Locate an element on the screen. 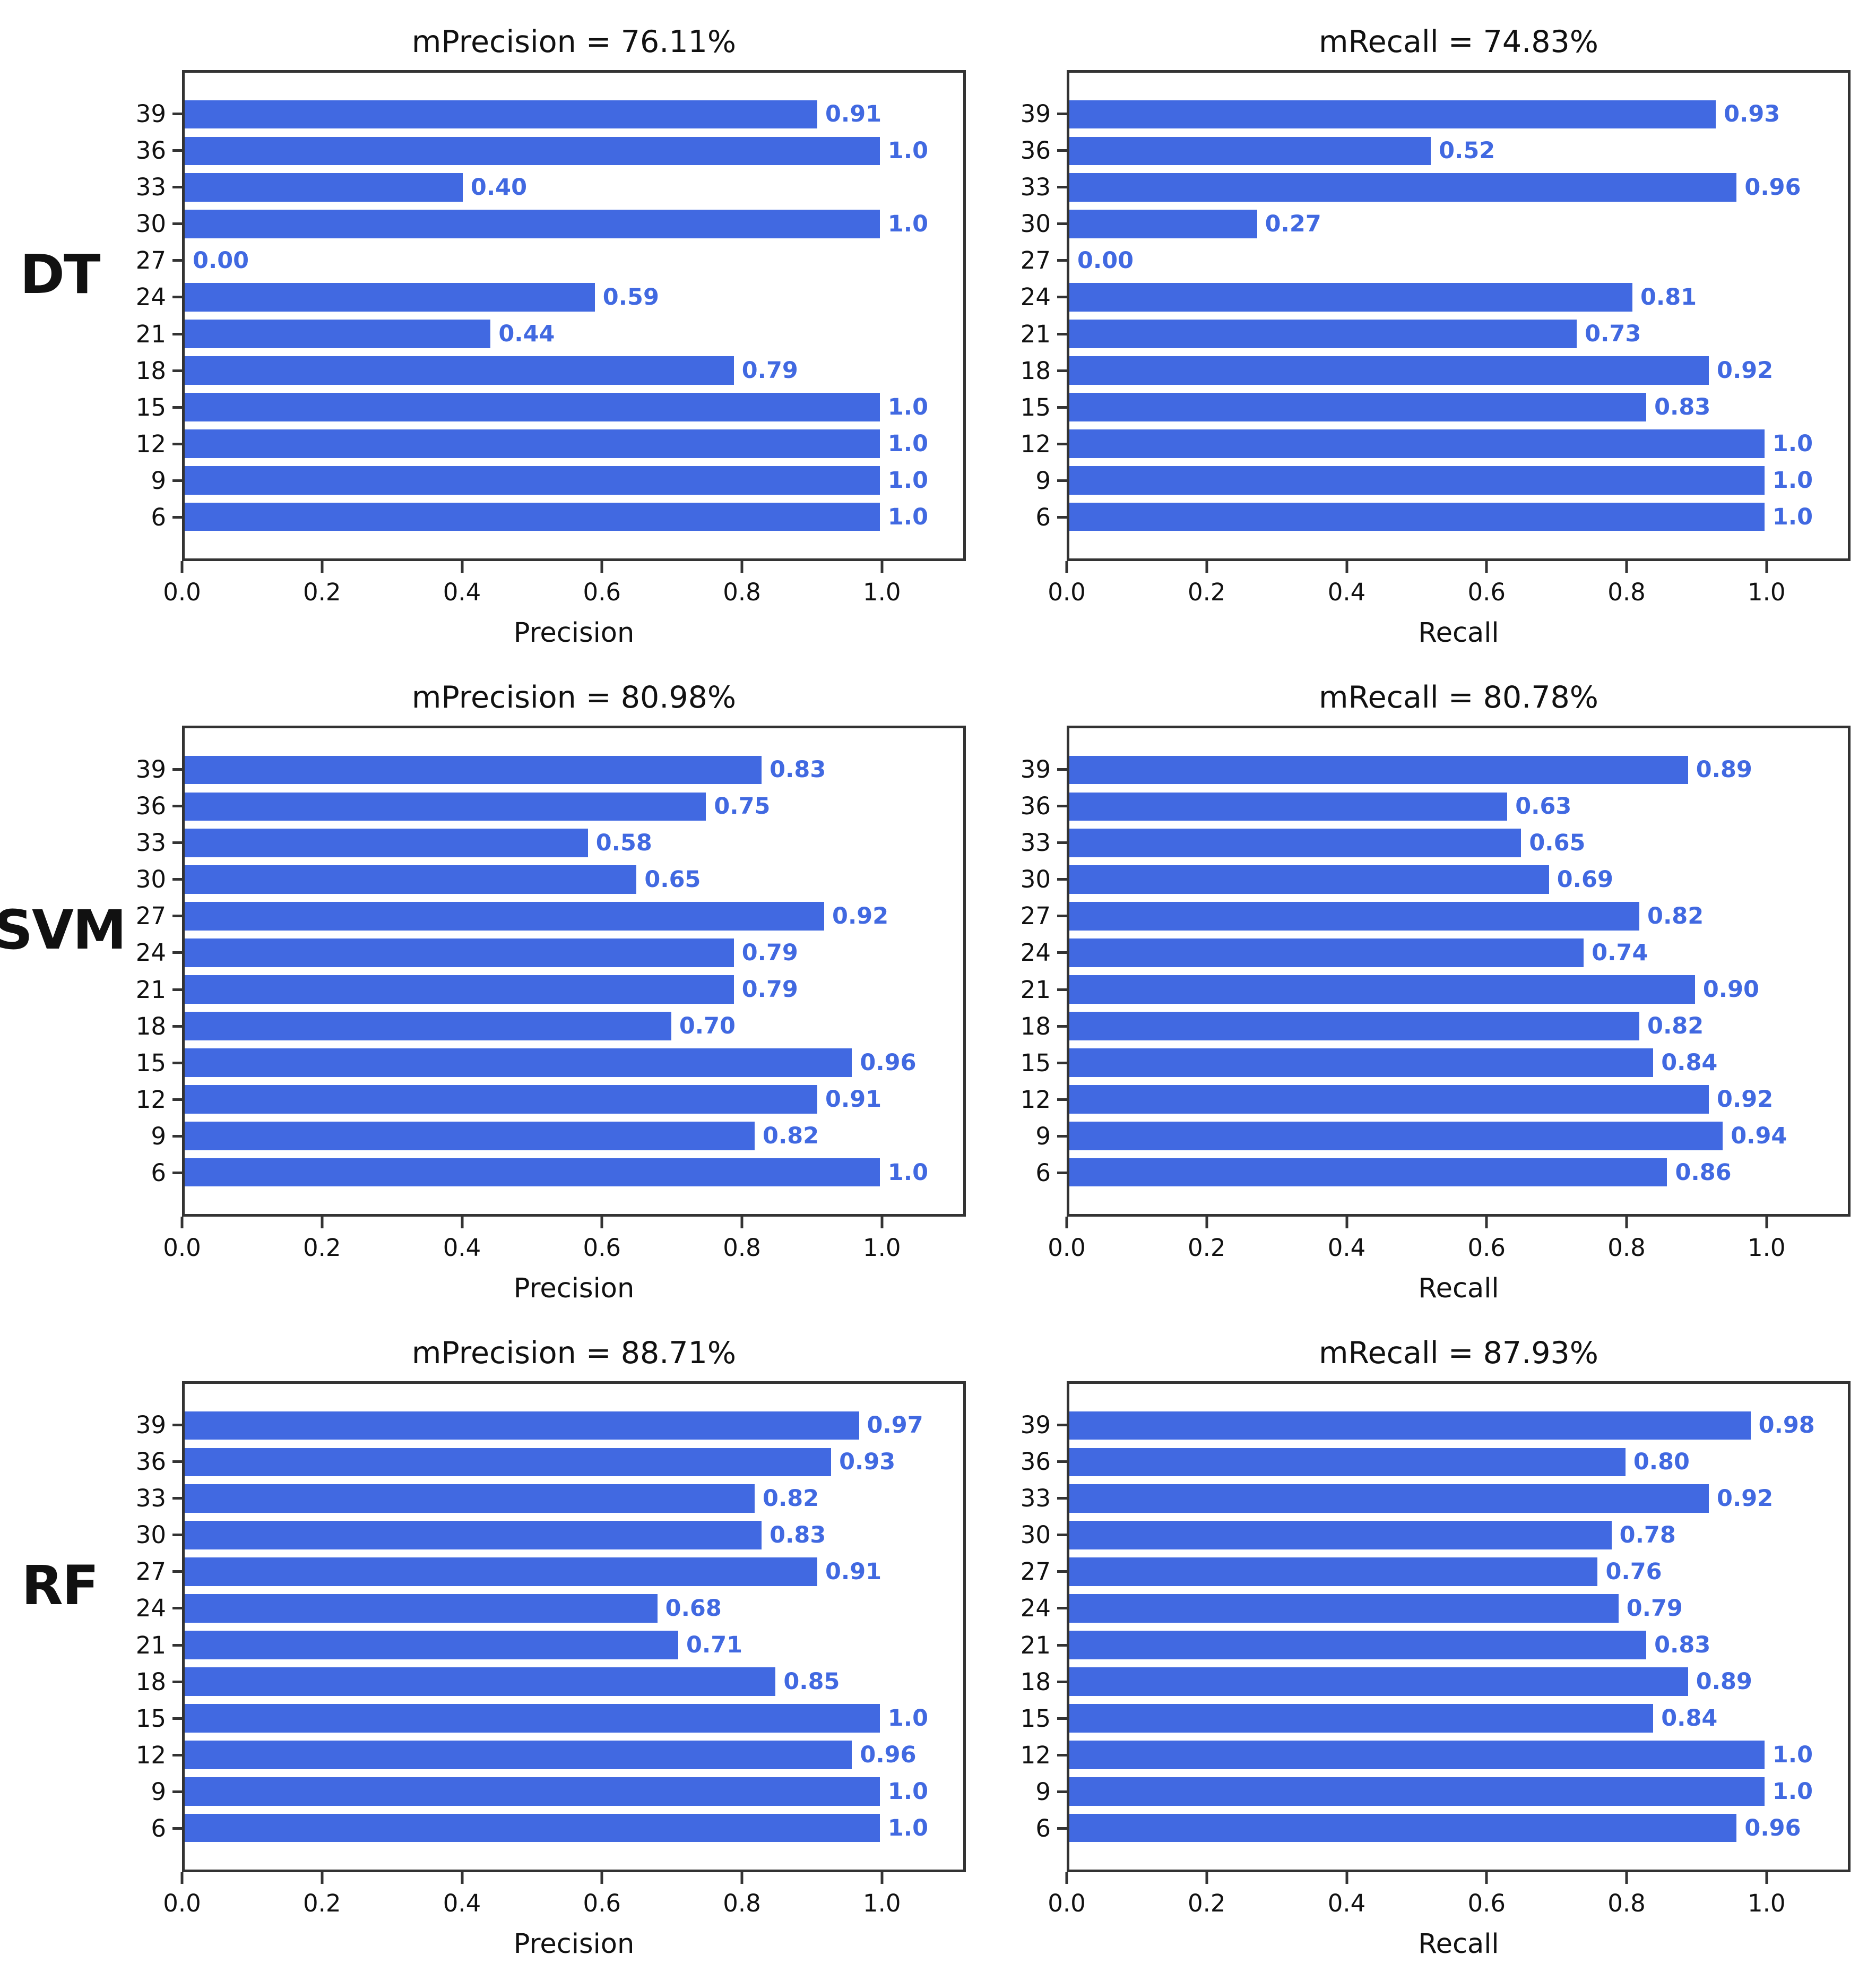 The height and width of the screenshot is (1972, 1876). y-category-text: 12 is located at coordinates (151, 1755).